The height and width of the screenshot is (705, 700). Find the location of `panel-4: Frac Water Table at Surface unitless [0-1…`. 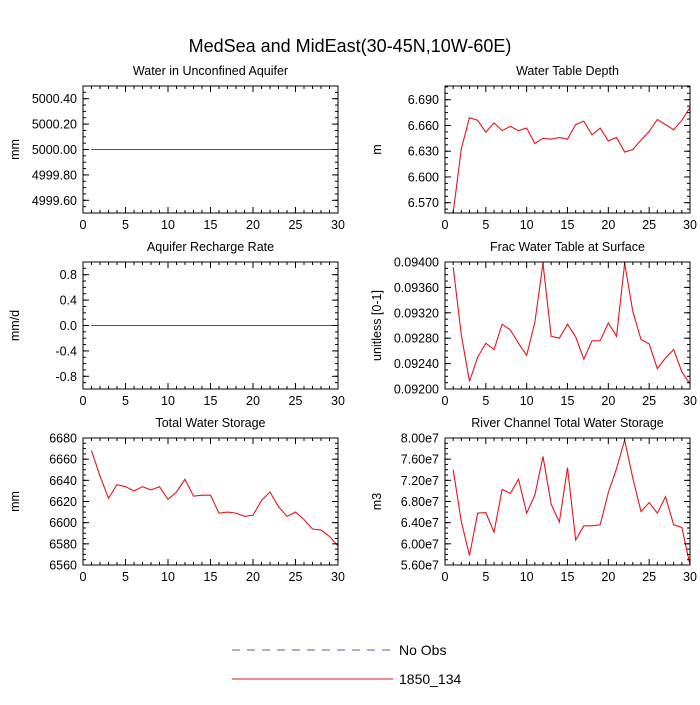

panel-4: Frac Water Table at Surface unitless [0-1… is located at coordinates (533, 324).